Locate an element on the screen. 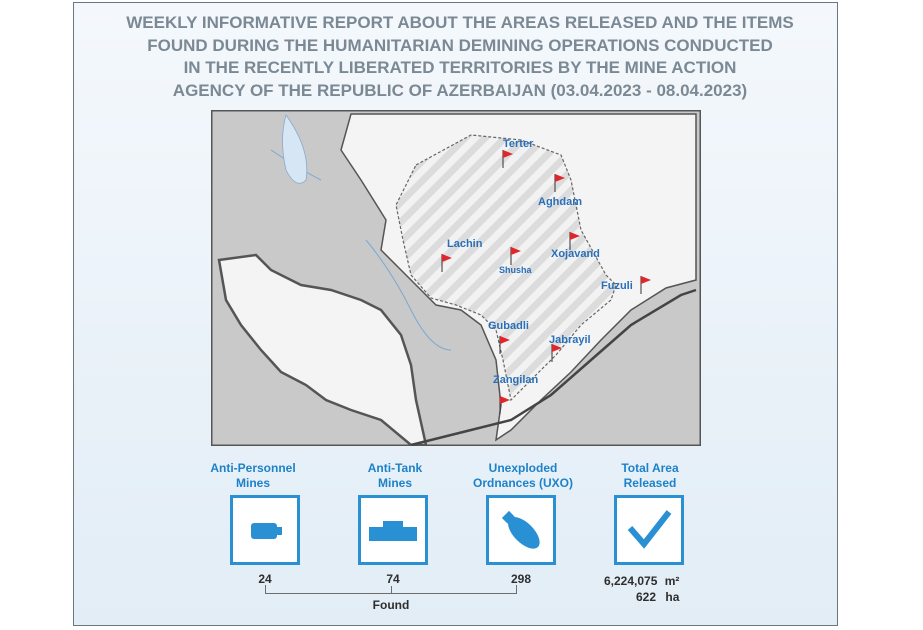  city-label-gubadli: Gubadli is located at coordinates (508, 326).